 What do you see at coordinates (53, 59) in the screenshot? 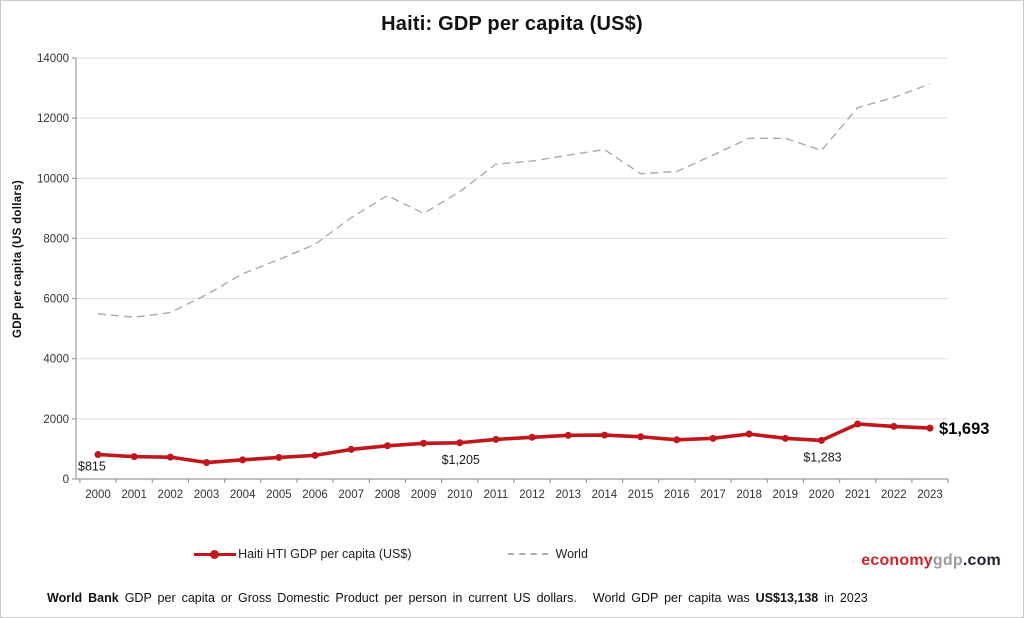
I see `svg-text: 14000` at bounding box center [53, 59].